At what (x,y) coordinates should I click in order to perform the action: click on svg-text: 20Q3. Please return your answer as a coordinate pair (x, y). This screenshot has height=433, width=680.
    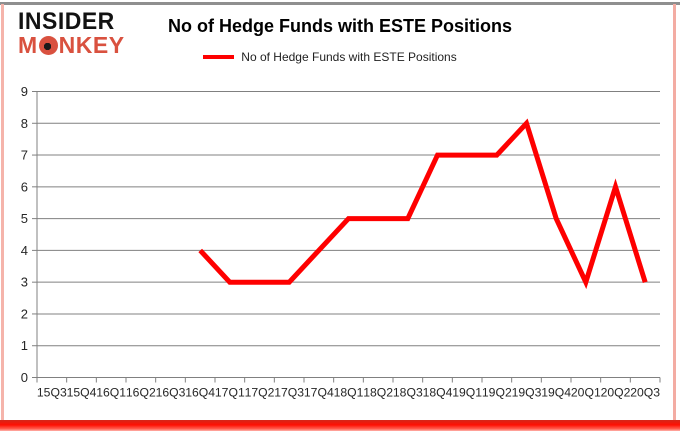
    Looking at the image, I should click on (645, 393).